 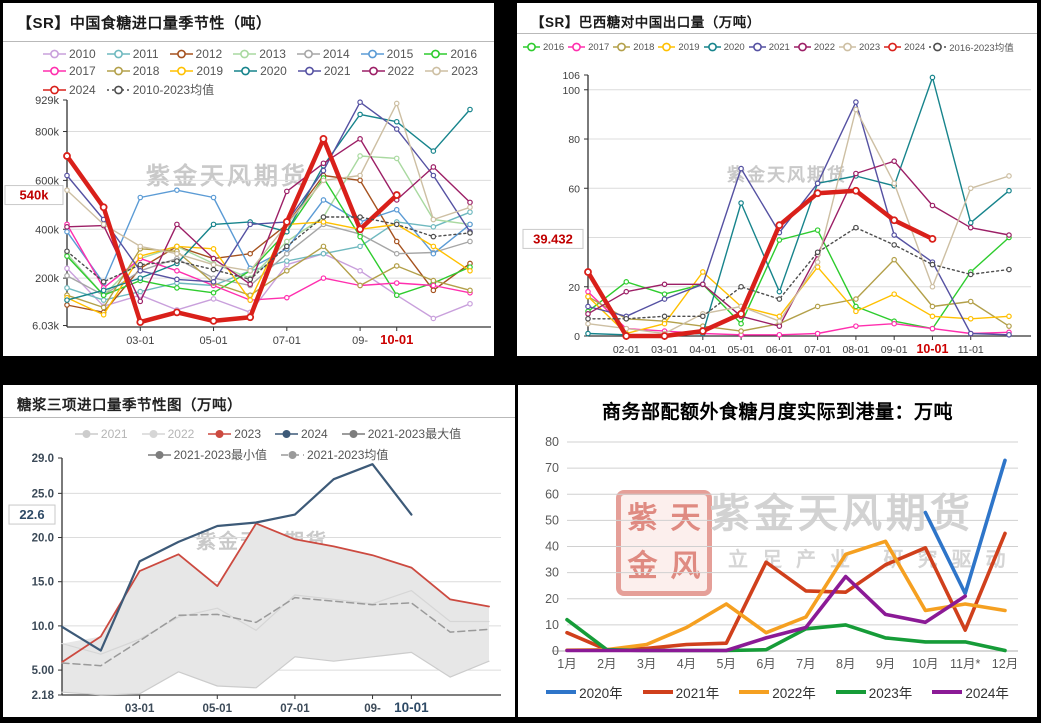 What do you see at coordinates (987, 693) in the screenshot?
I see `legend-item-label: 2024年` at bounding box center [987, 693].